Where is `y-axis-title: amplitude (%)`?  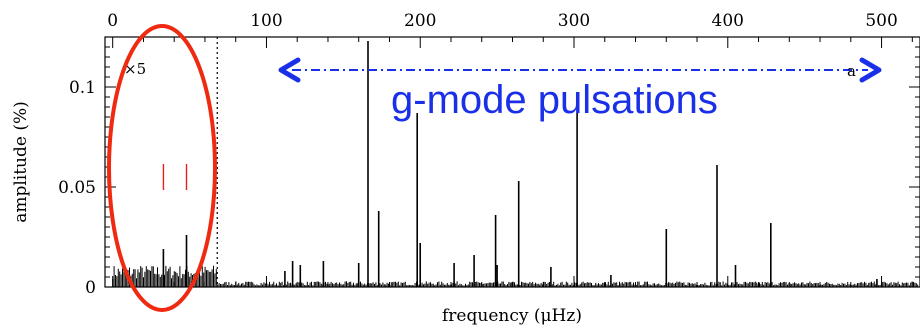
y-axis-title: amplitude (%) is located at coordinates (21, 162).